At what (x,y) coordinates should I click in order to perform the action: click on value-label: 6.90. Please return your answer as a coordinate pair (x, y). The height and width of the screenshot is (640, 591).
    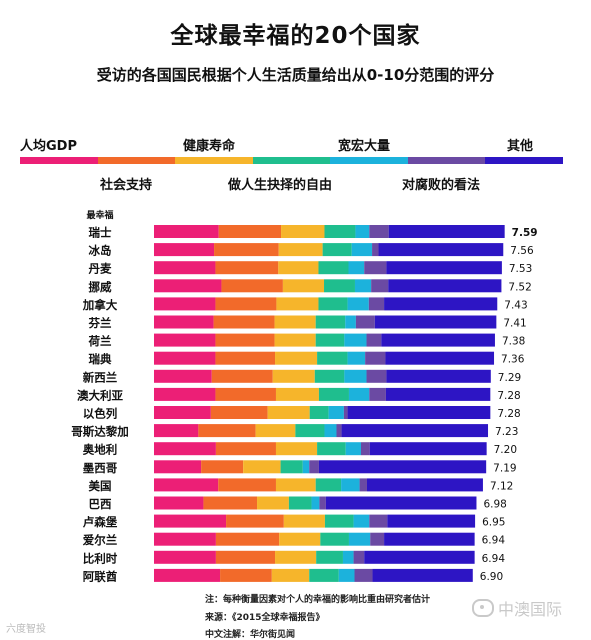
    Looking at the image, I should click on (491, 577).